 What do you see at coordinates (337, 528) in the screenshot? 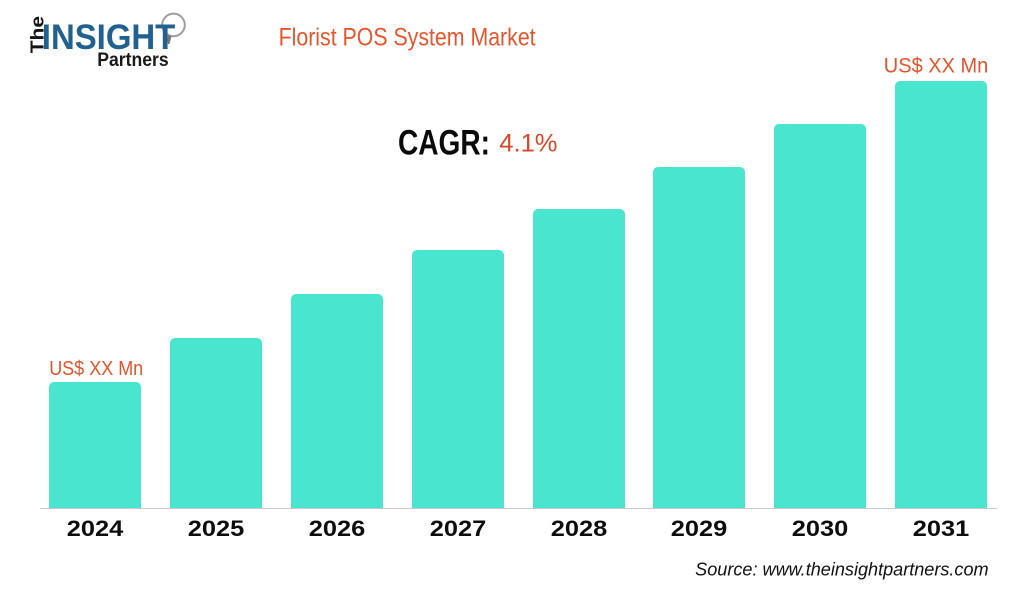
I see `svg-text: 2026` at bounding box center [337, 528].